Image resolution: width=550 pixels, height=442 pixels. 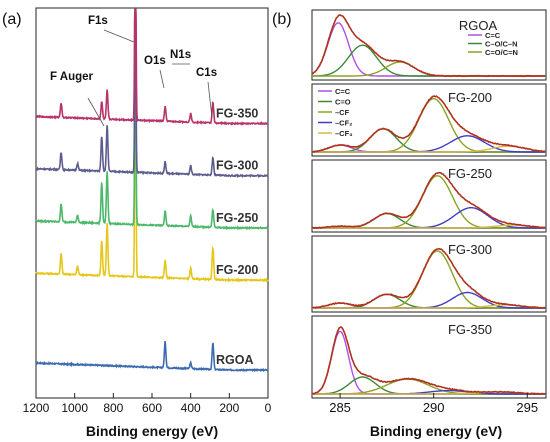 What do you see at coordinates (237, 270) in the screenshot?
I see `series-label-fg-200: FG-200` at bounding box center [237, 270].